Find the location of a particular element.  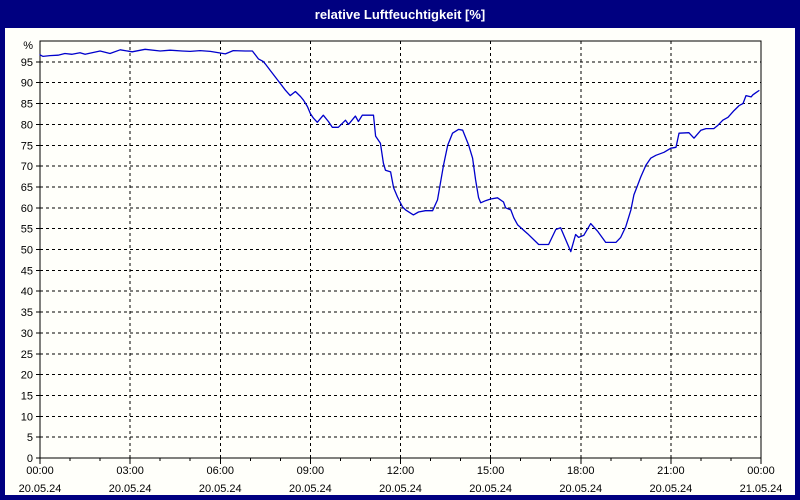

x-tick-time-label: 06:00 is located at coordinates (220, 471).